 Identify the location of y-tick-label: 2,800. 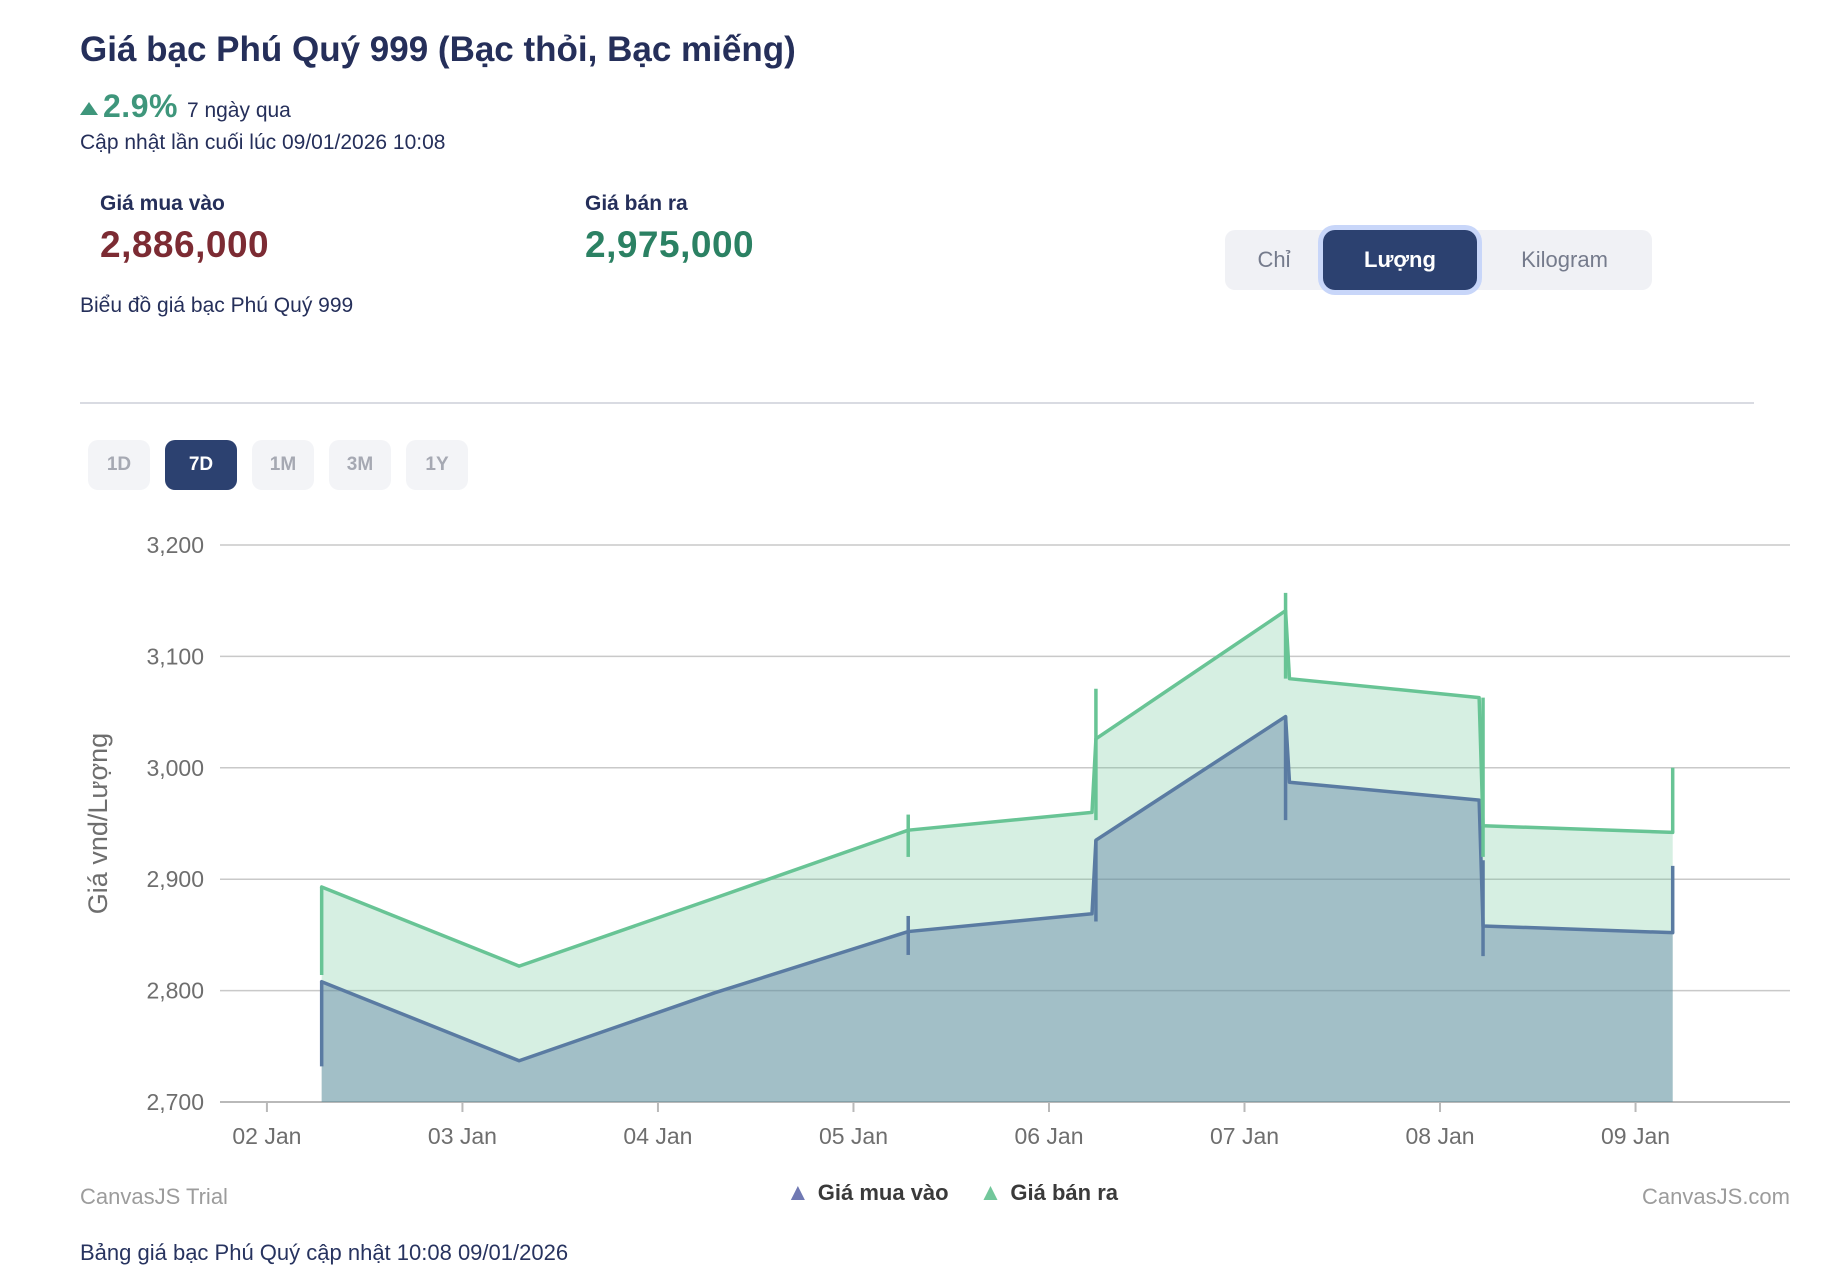
(175, 991).